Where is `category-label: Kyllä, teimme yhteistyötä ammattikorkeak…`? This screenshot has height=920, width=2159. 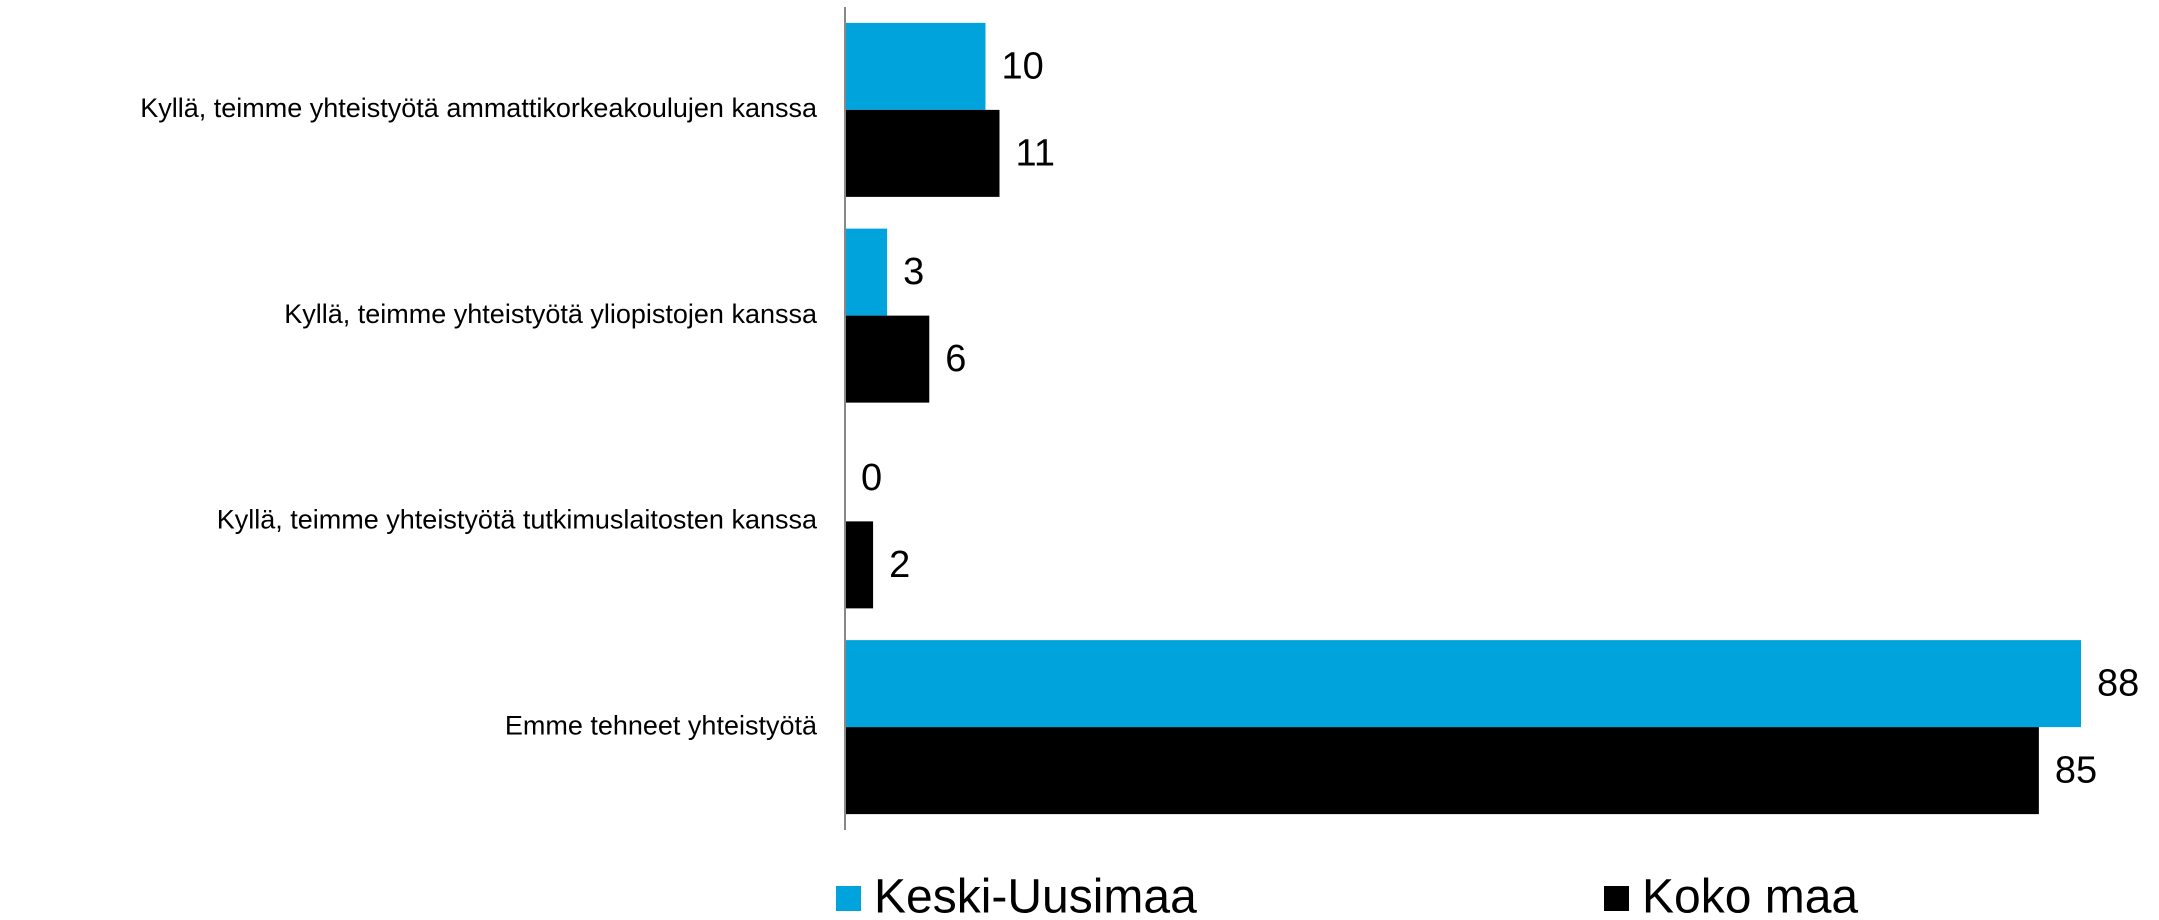 category-label: Kyllä, teimme yhteistyötä ammattikorkeak… is located at coordinates (479, 108).